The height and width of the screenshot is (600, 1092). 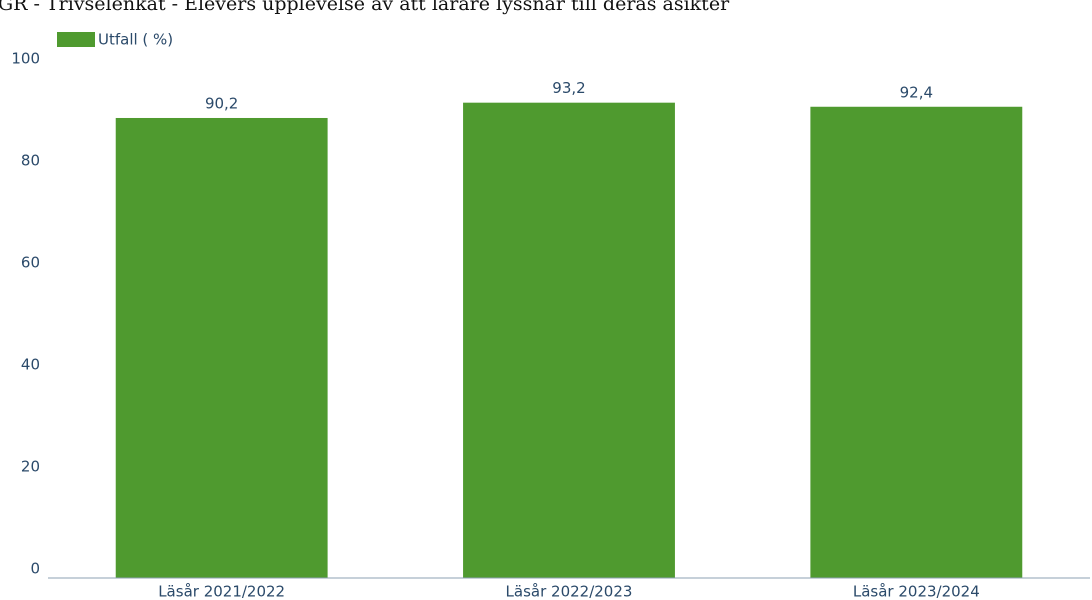 I want to click on y-tick-label: 80, so click(x=30, y=161).